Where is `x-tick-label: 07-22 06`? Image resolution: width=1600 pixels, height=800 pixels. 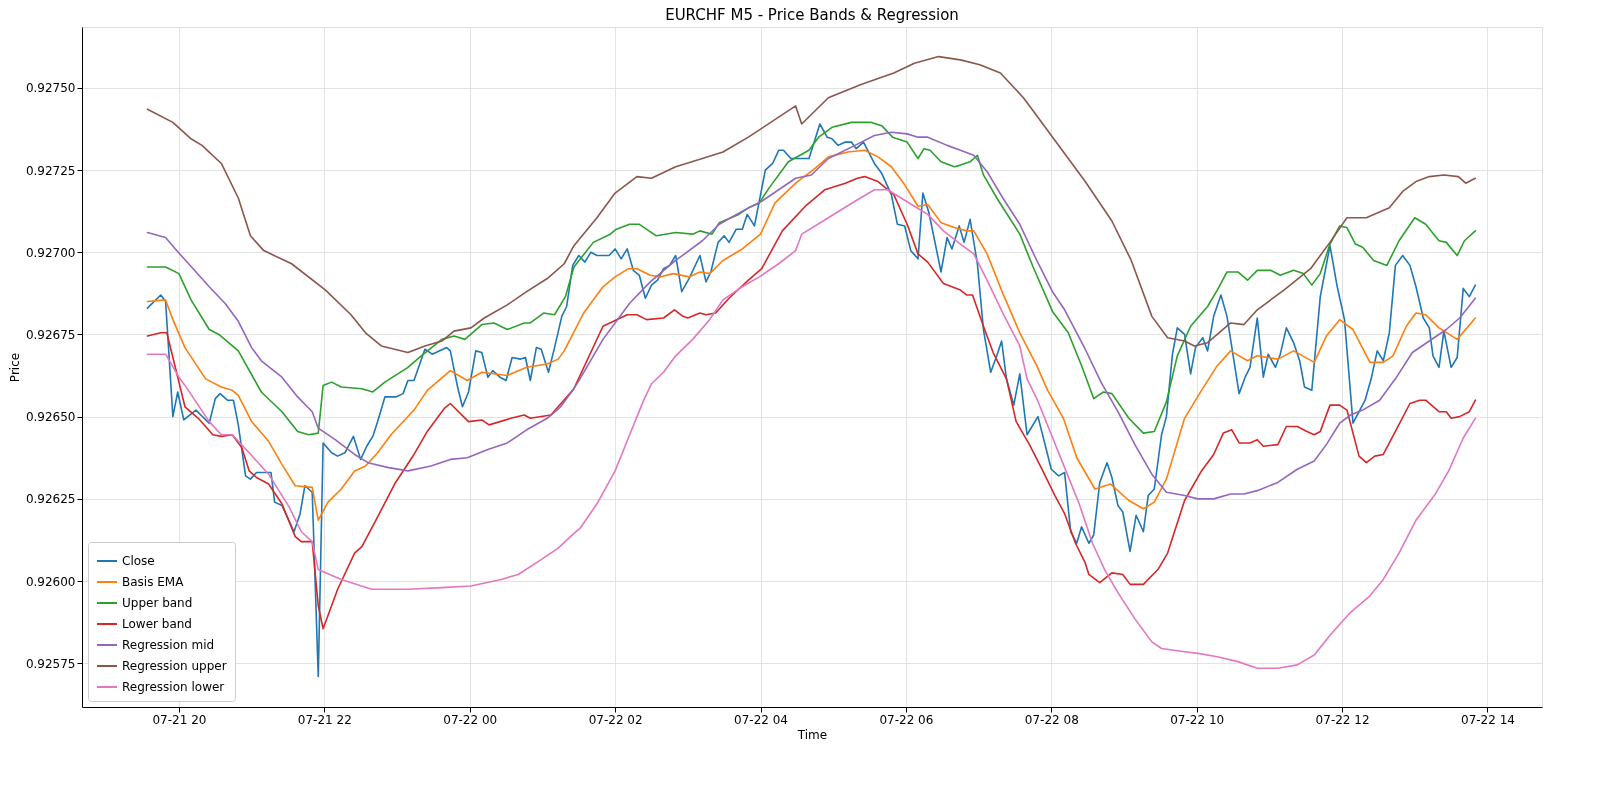
x-tick-label: 07-22 06 is located at coordinates (906, 719).